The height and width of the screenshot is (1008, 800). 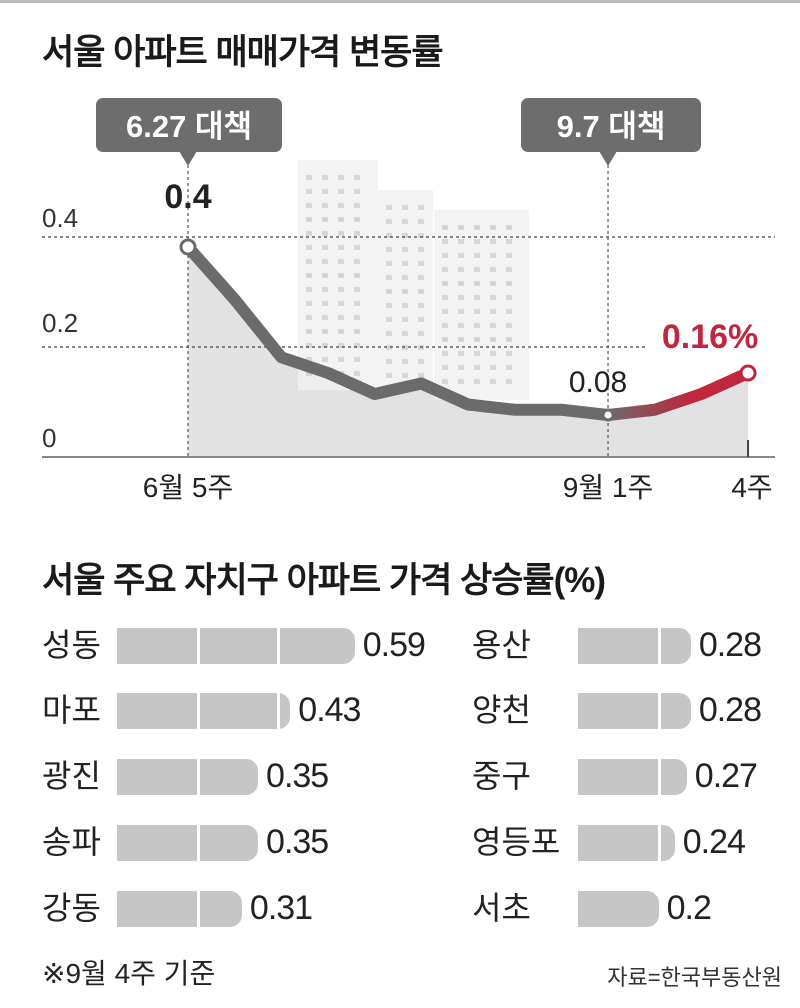 What do you see at coordinates (608, 487) in the screenshot?
I see `x-tick-label: 9월 1주` at bounding box center [608, 487].